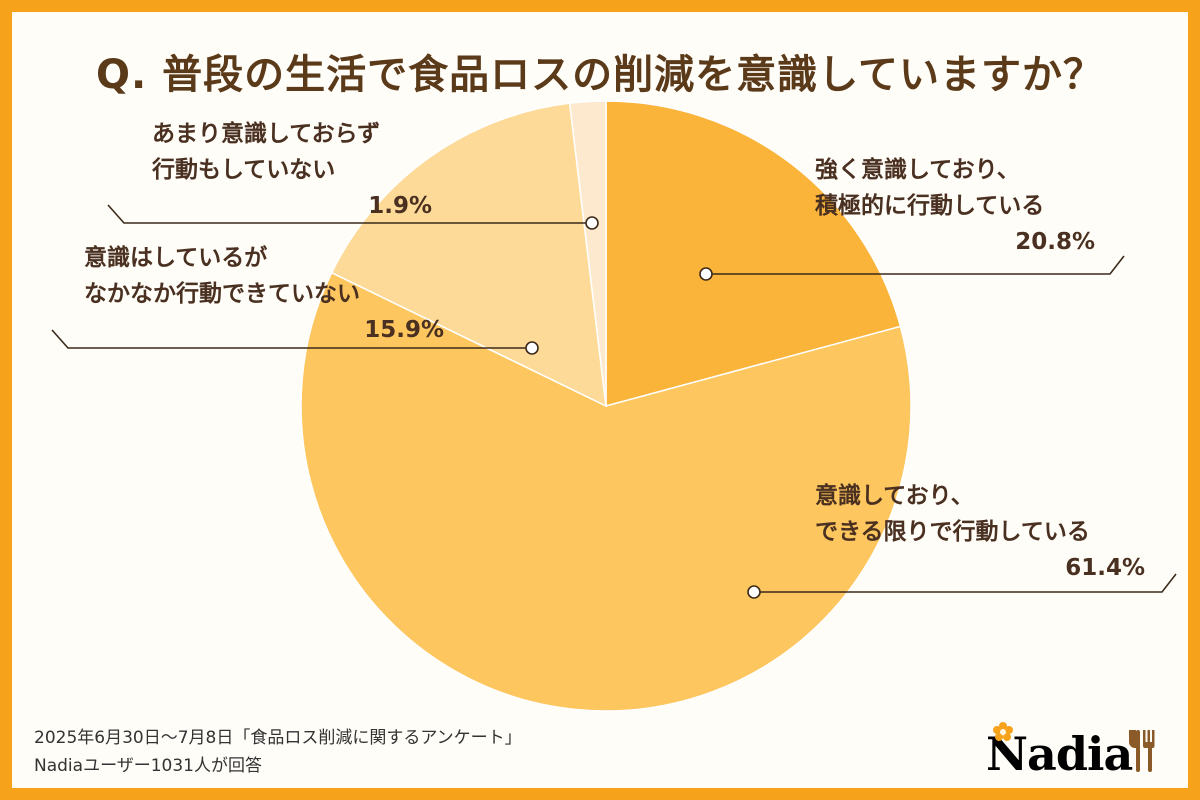 This screenshot has width=1200, height=800. I want to click on leader-not-aware, so click(349, 214).